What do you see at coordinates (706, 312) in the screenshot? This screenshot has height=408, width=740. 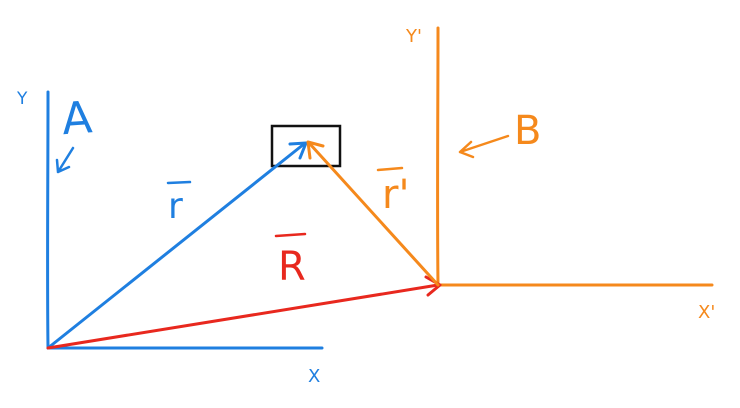 I see `frame-b-x-axis-label: X'` at bounding box center [706, 312].